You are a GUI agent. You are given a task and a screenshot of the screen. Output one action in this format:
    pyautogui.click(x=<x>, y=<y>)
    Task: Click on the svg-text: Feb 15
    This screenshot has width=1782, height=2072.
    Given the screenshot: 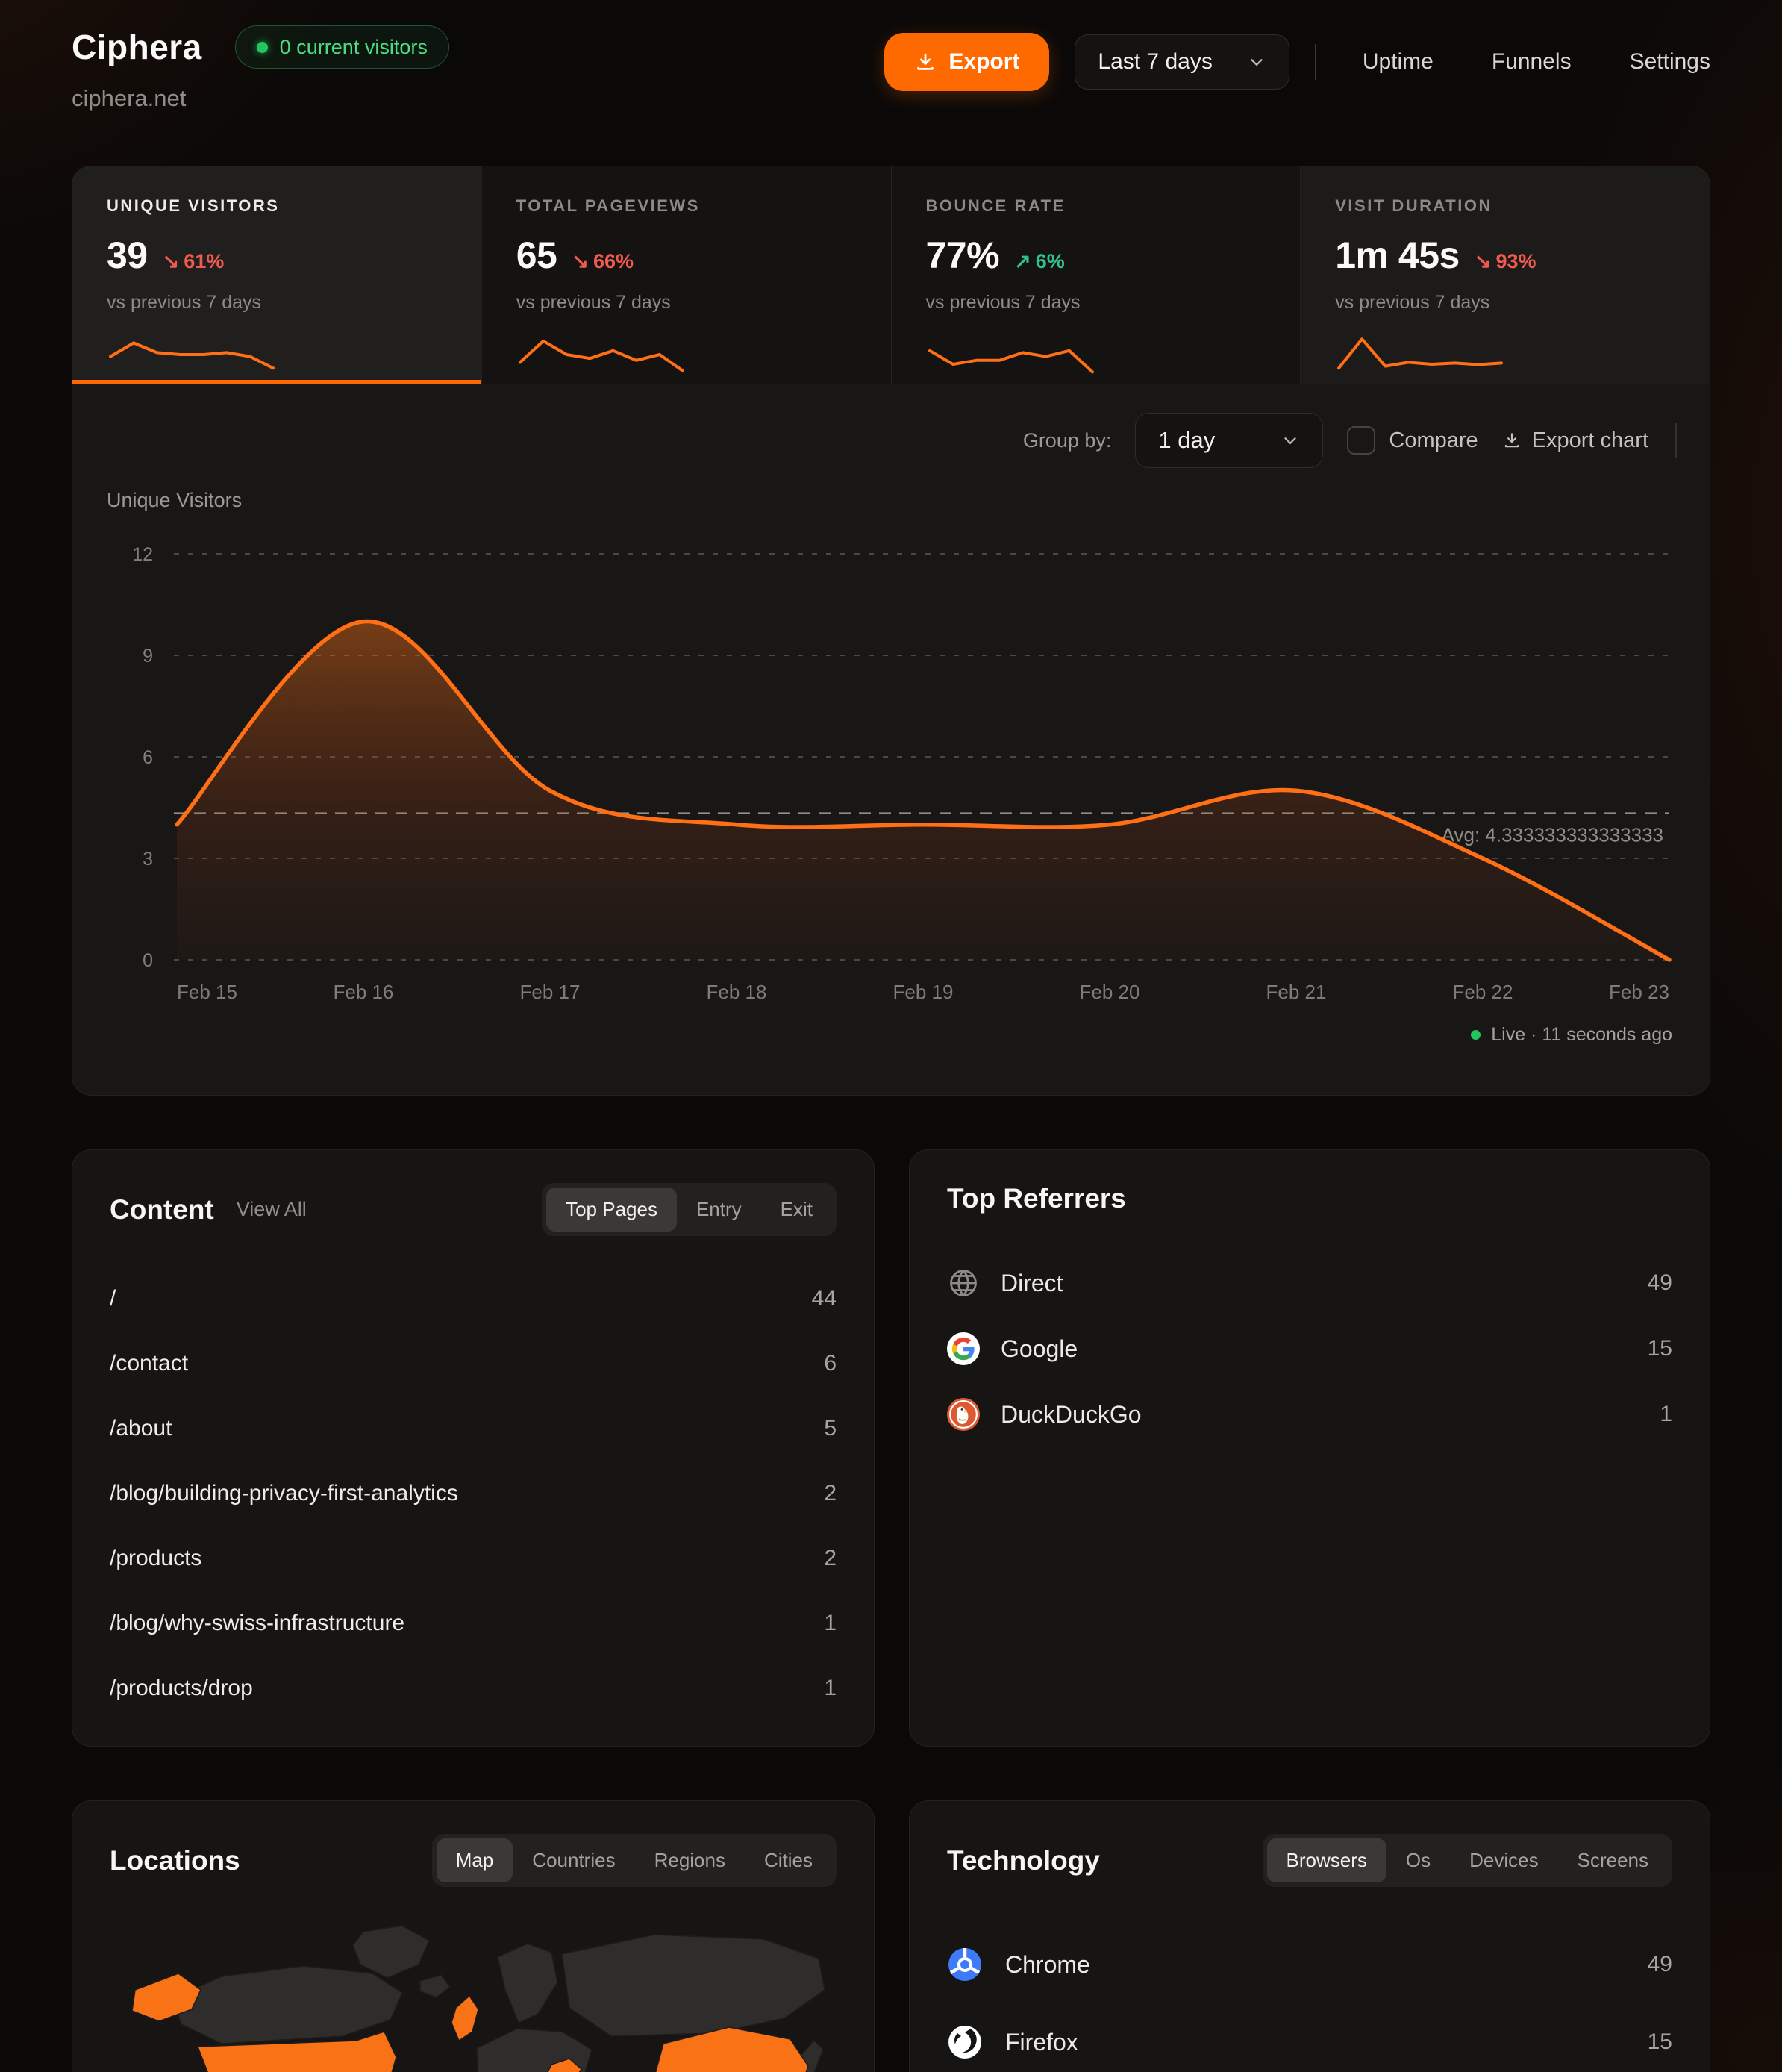 What is the action you would take?
    pyautogui.click(x=207, y=992)
    